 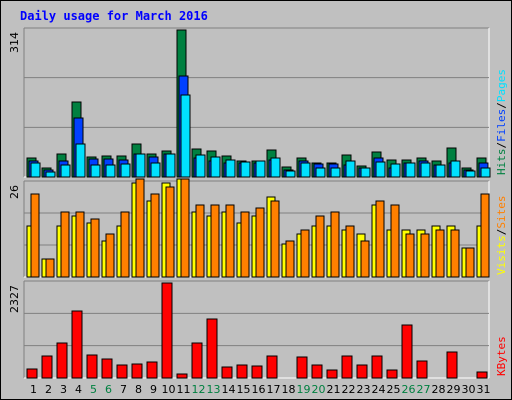 I want to click on day-label-29: 29, so click(x=454, y=389).